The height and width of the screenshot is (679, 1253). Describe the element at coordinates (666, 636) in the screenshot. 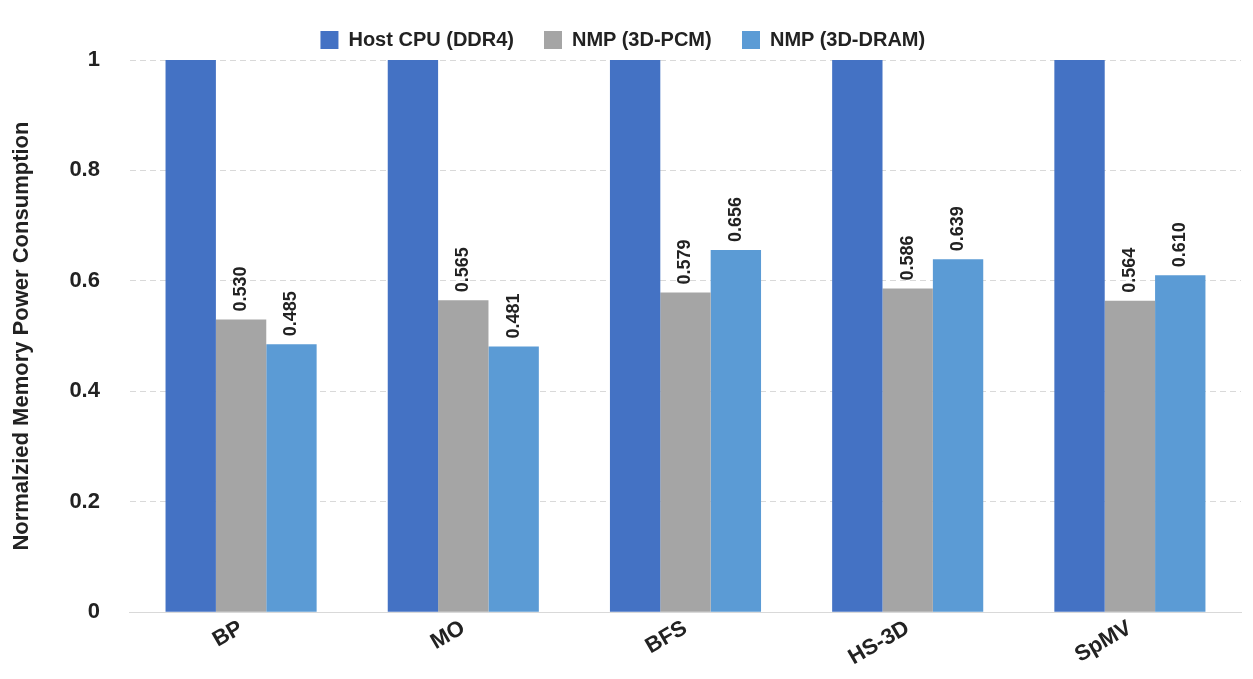

I see `x-tick-label: BFS` at that location.